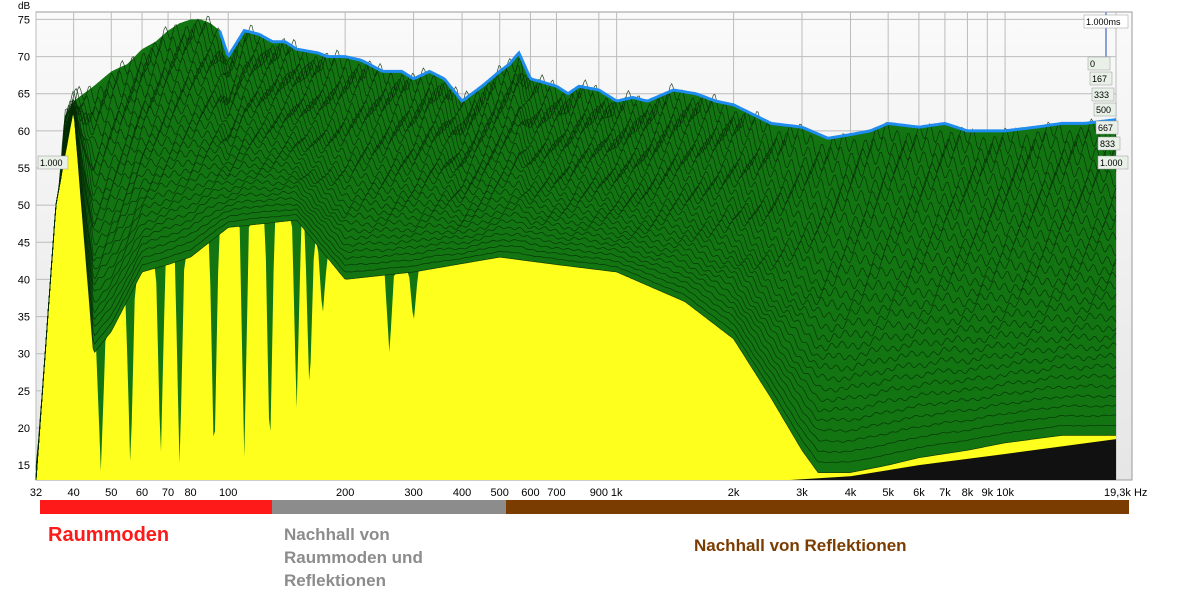 This screenshot has width=1200, height=613. I want to click on x-tick-label: 200, so click(345, 493).